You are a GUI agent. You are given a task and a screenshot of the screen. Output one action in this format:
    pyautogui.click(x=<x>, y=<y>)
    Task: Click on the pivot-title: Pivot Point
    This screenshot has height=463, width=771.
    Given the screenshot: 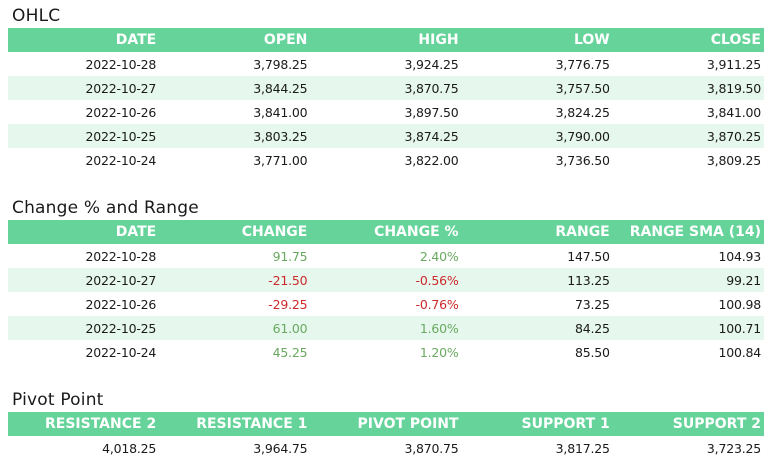 What is the action you would take?
    pyautogui.click(x=58, y=400)
    